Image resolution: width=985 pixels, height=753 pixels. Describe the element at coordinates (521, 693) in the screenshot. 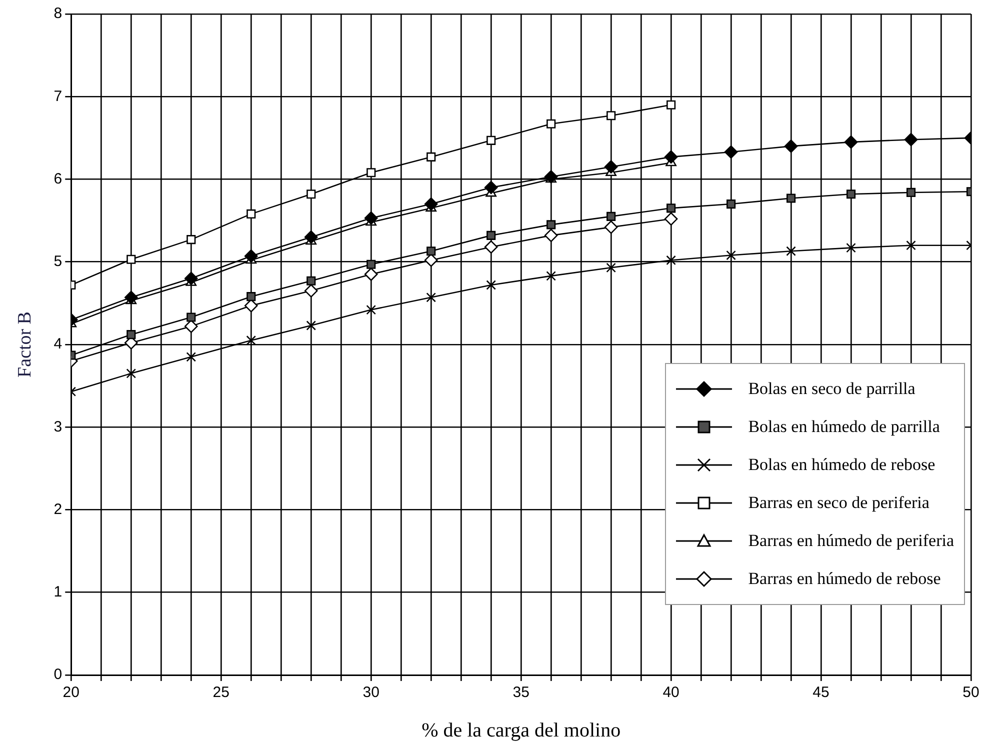

I see `x-tick-label: 35` at that location.